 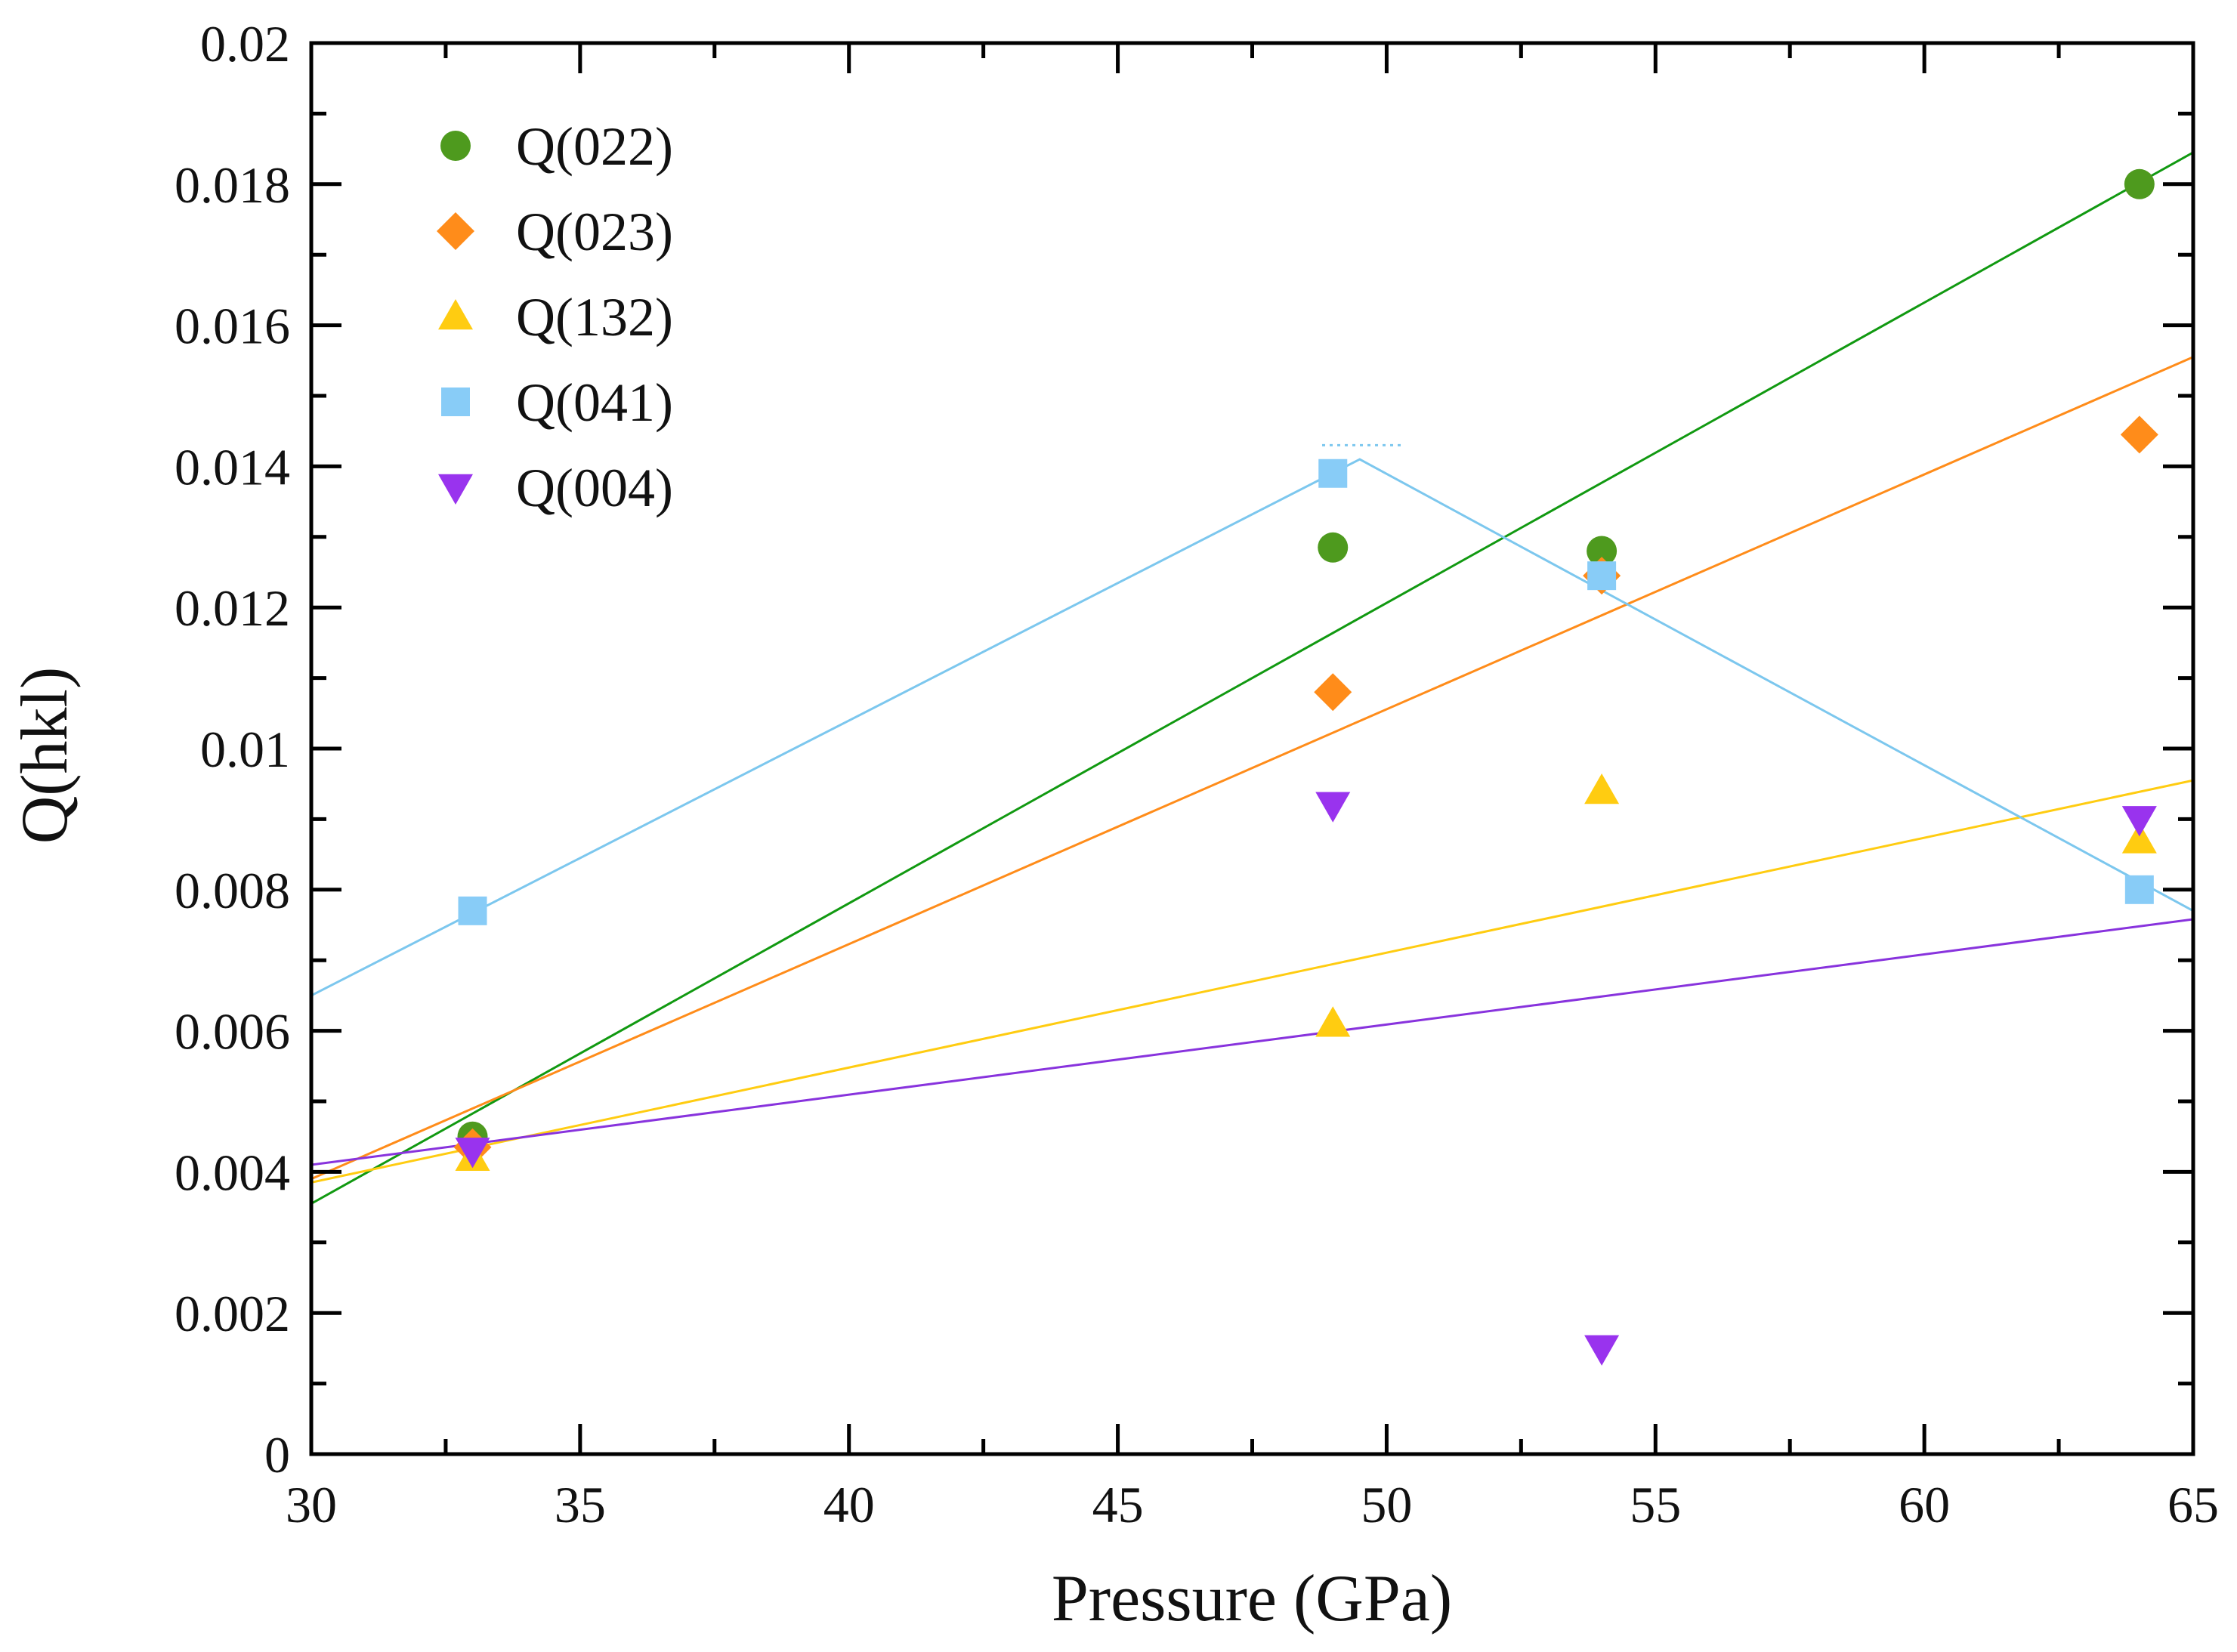 What do you see at coordinates (277, 1455) in the screenshot?
I see `y-tick-label: 0` at bounding box center [277, 1455].